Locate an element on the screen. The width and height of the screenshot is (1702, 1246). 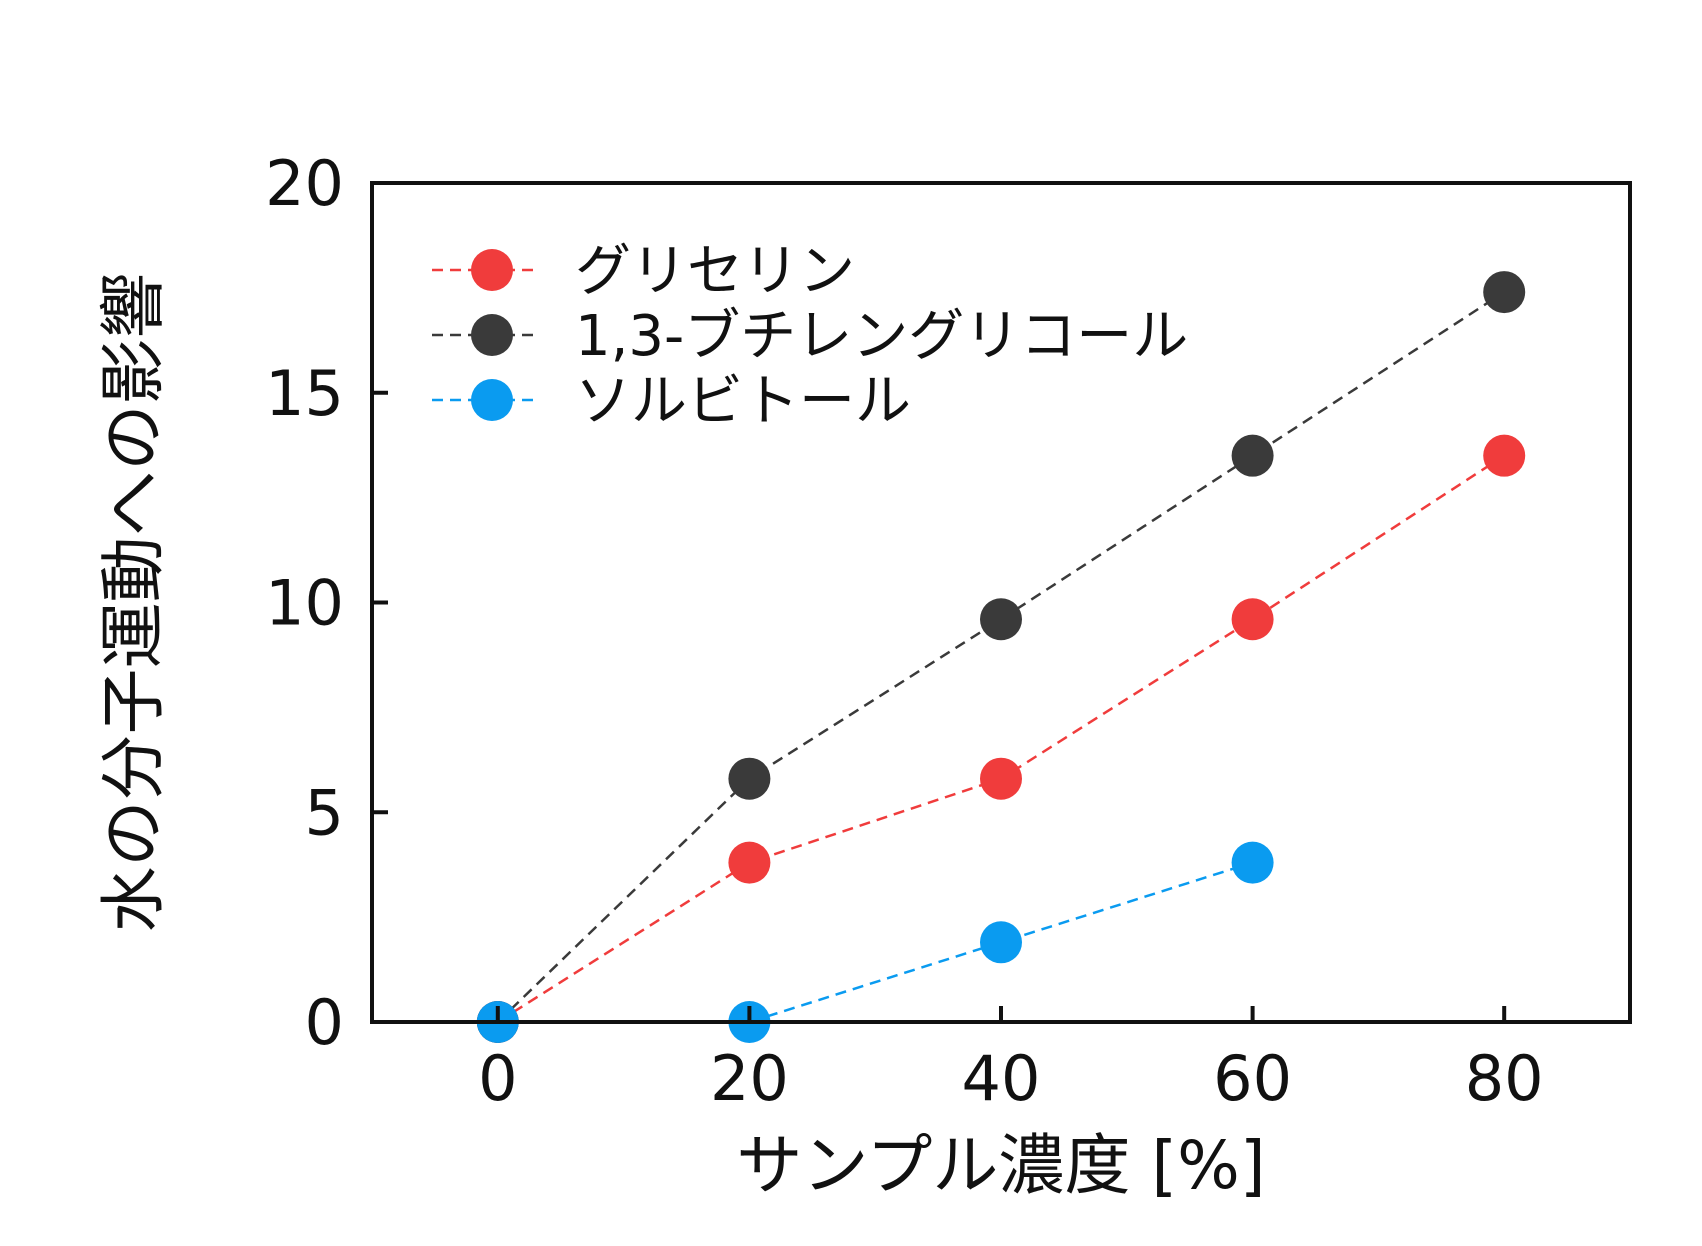
x-tick-label: 80 is located at coordinates (1504, 1078).